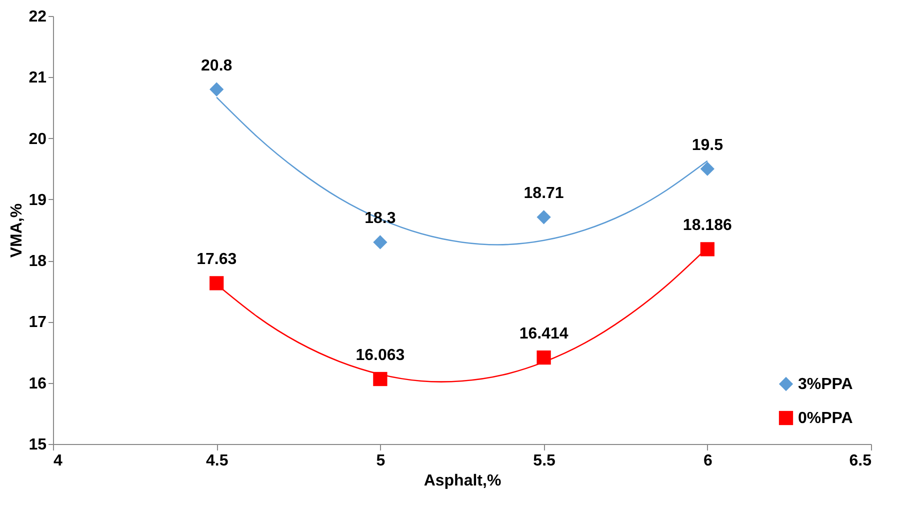 This screenshot has height=514, width=900. I want to click on y-tick-label: 21, so click(37, 78).